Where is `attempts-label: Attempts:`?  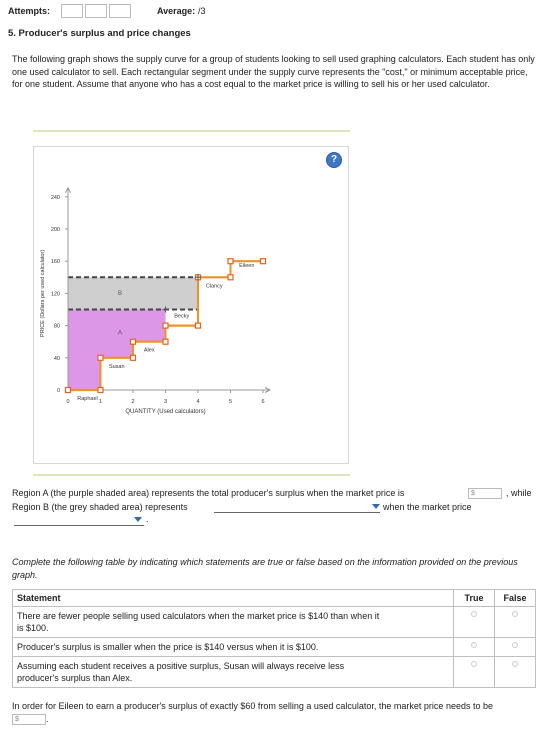
attempts-label: Attempts: is located at coordinates (29, 11).